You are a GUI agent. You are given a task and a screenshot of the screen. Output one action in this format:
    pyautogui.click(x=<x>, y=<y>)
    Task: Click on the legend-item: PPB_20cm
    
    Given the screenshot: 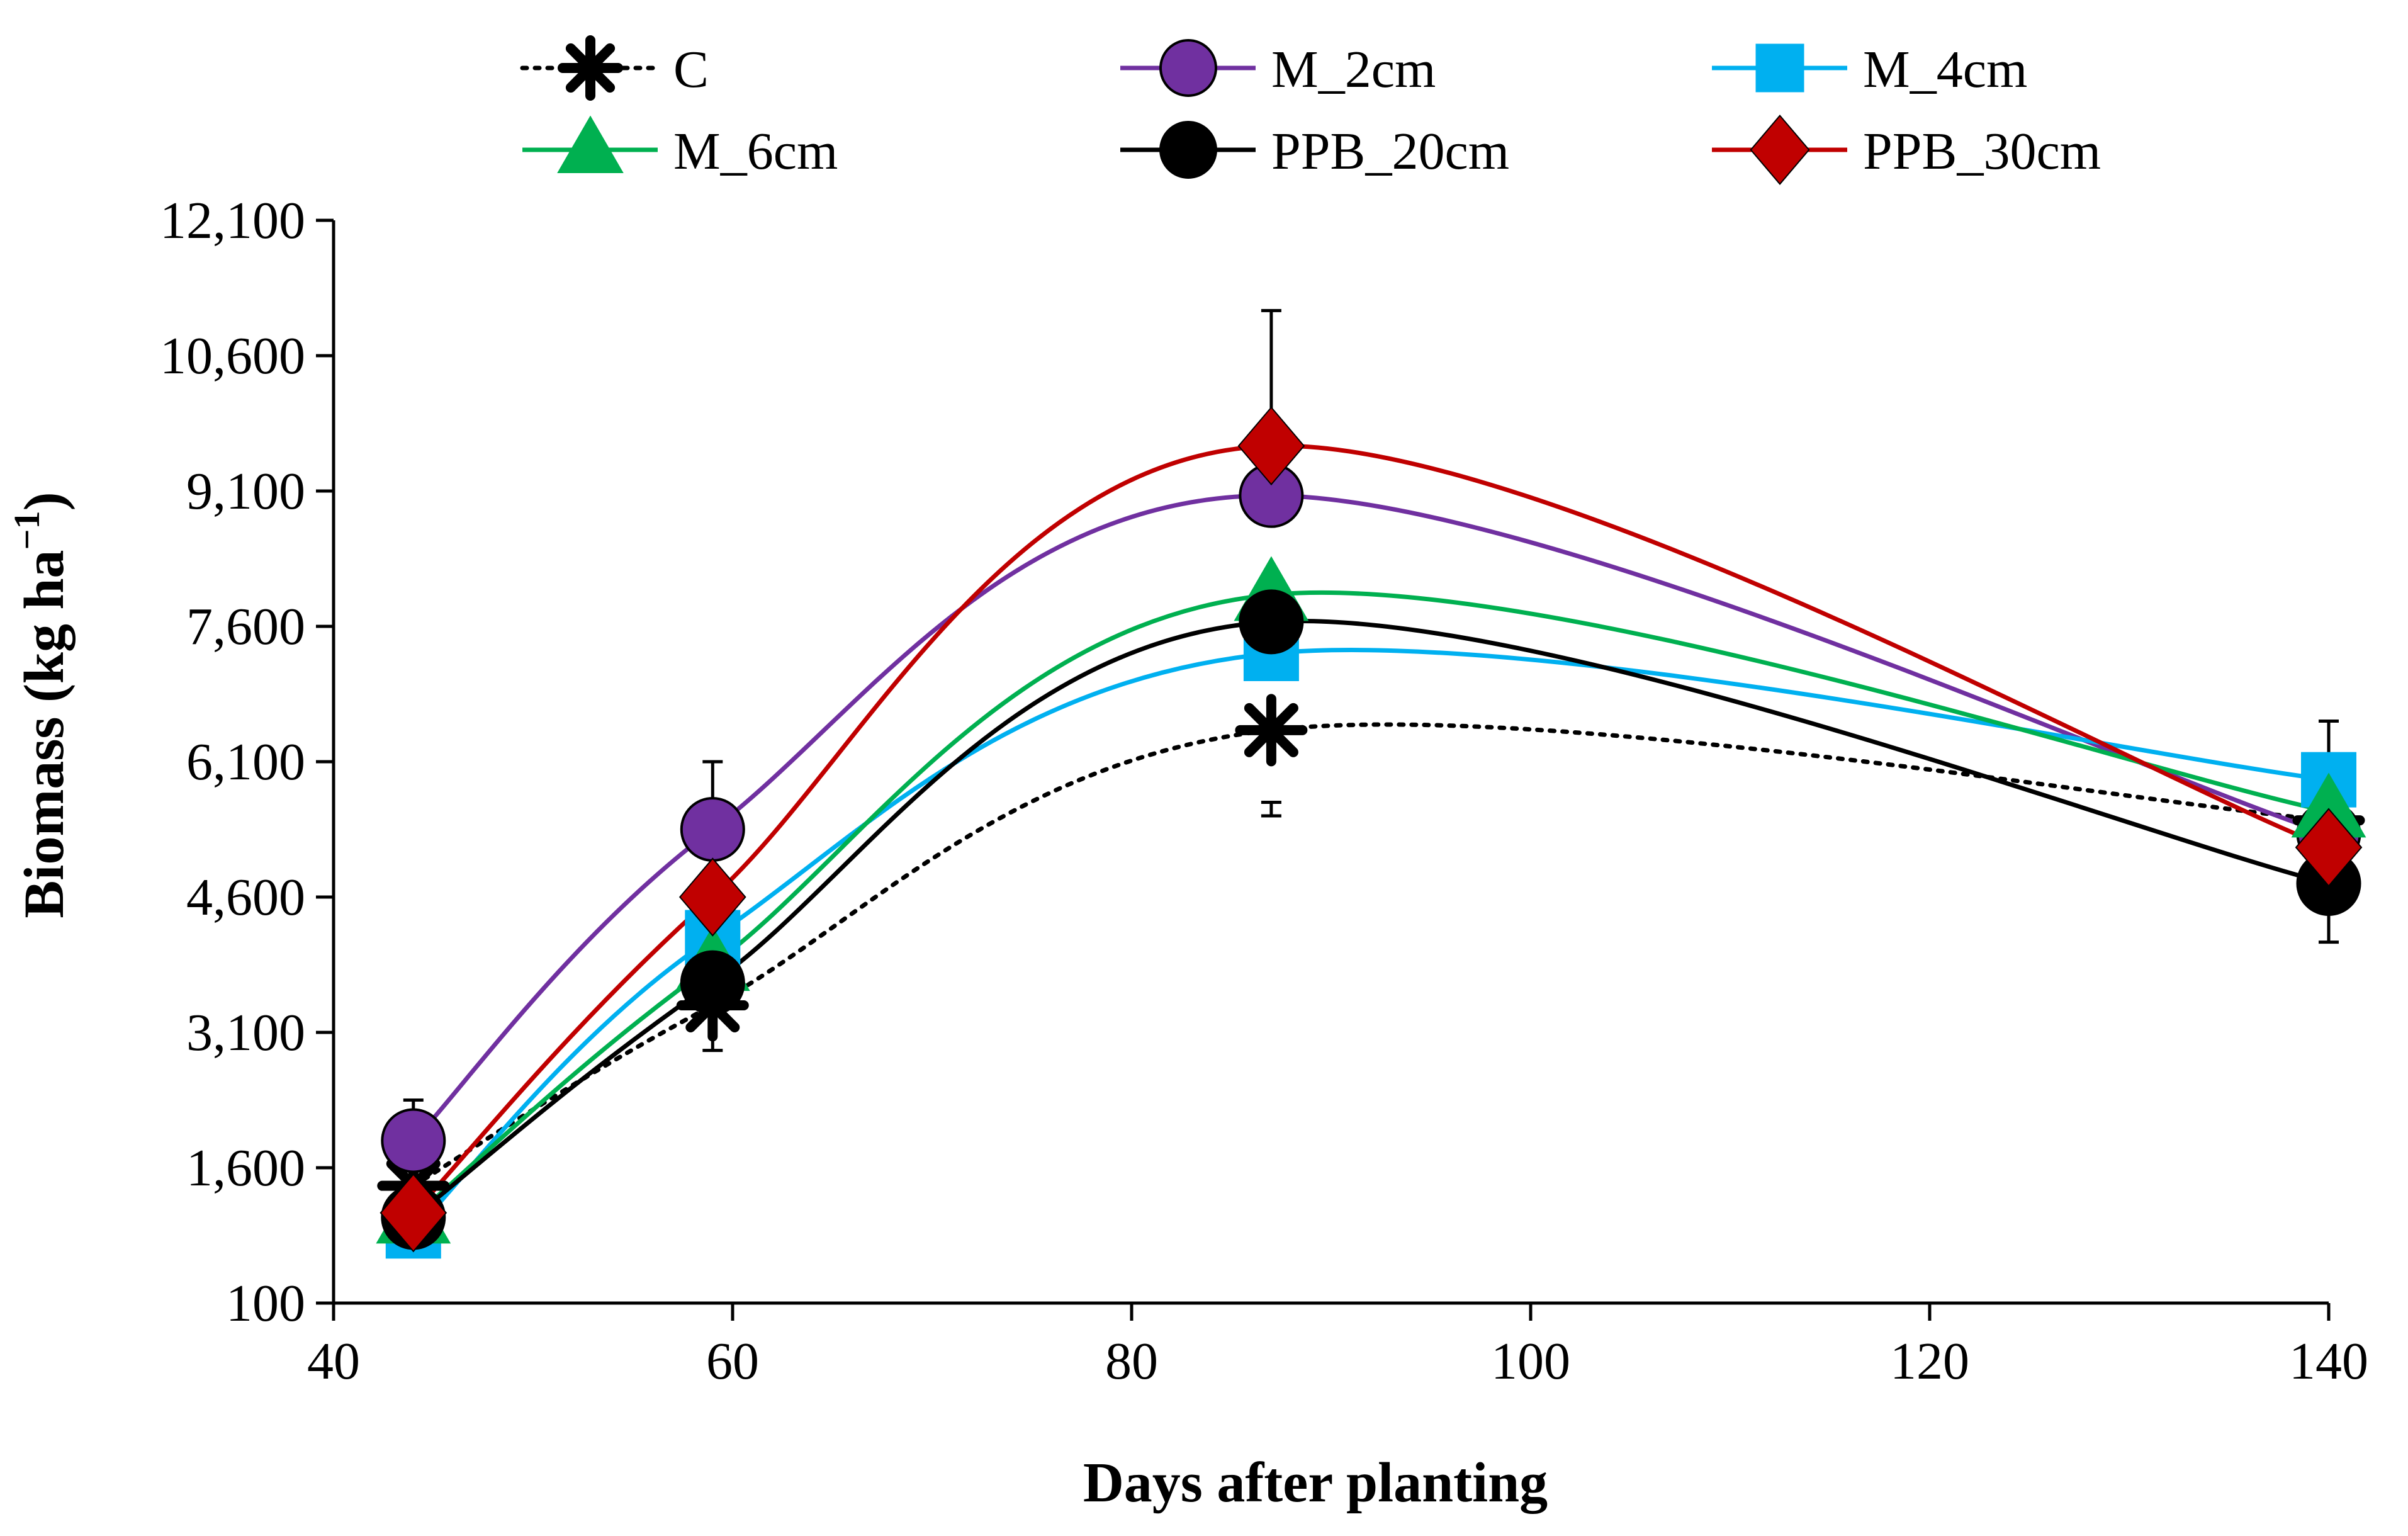 What is the action you would take?
    pyautogui.click(x=1314, y=151)
    